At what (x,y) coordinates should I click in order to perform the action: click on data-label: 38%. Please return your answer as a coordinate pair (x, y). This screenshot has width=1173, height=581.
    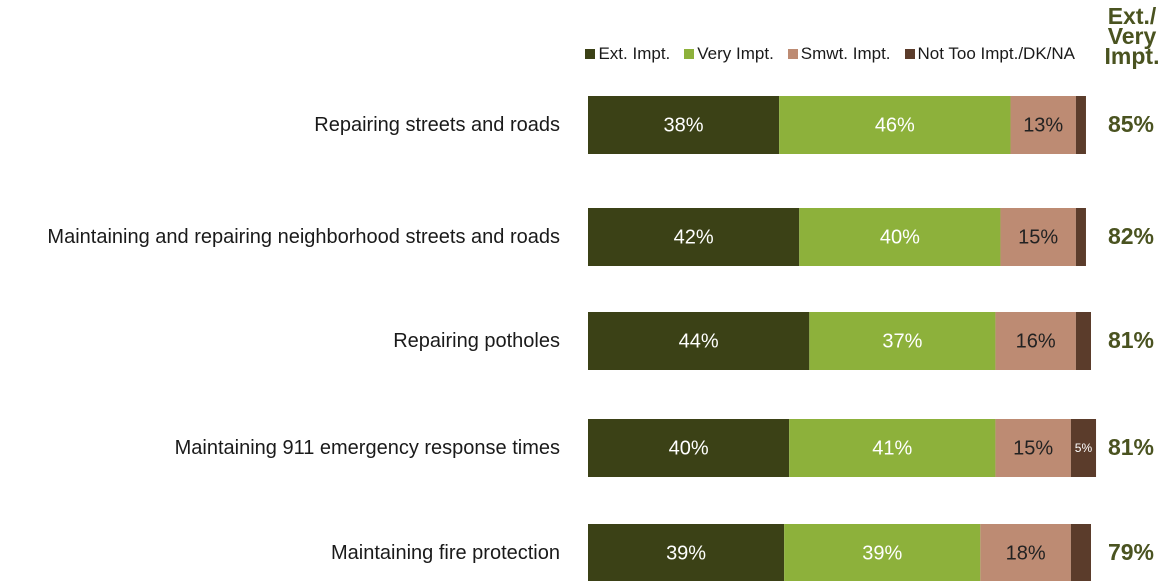
    Looking at the image, I should click on (684, 125).